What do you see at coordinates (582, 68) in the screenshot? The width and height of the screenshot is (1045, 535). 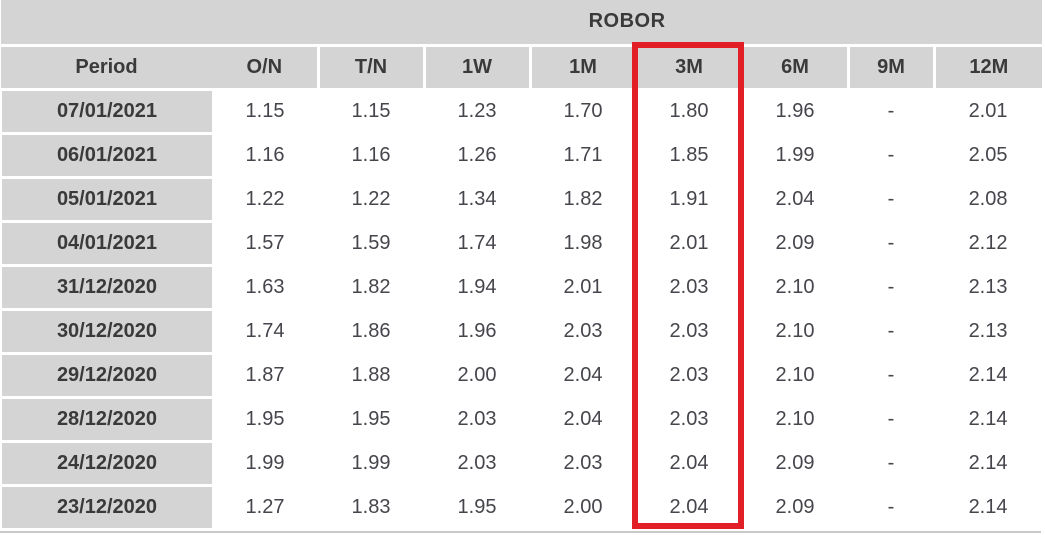 I see `column-header-1m: 1M` at bounding box center [582, 68].